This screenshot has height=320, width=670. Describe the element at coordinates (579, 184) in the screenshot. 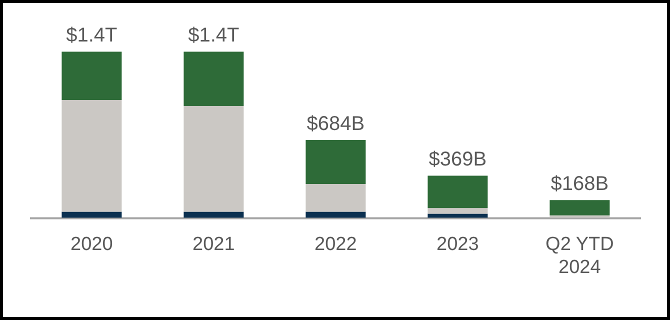

I see `annotation: $168B` at that location.